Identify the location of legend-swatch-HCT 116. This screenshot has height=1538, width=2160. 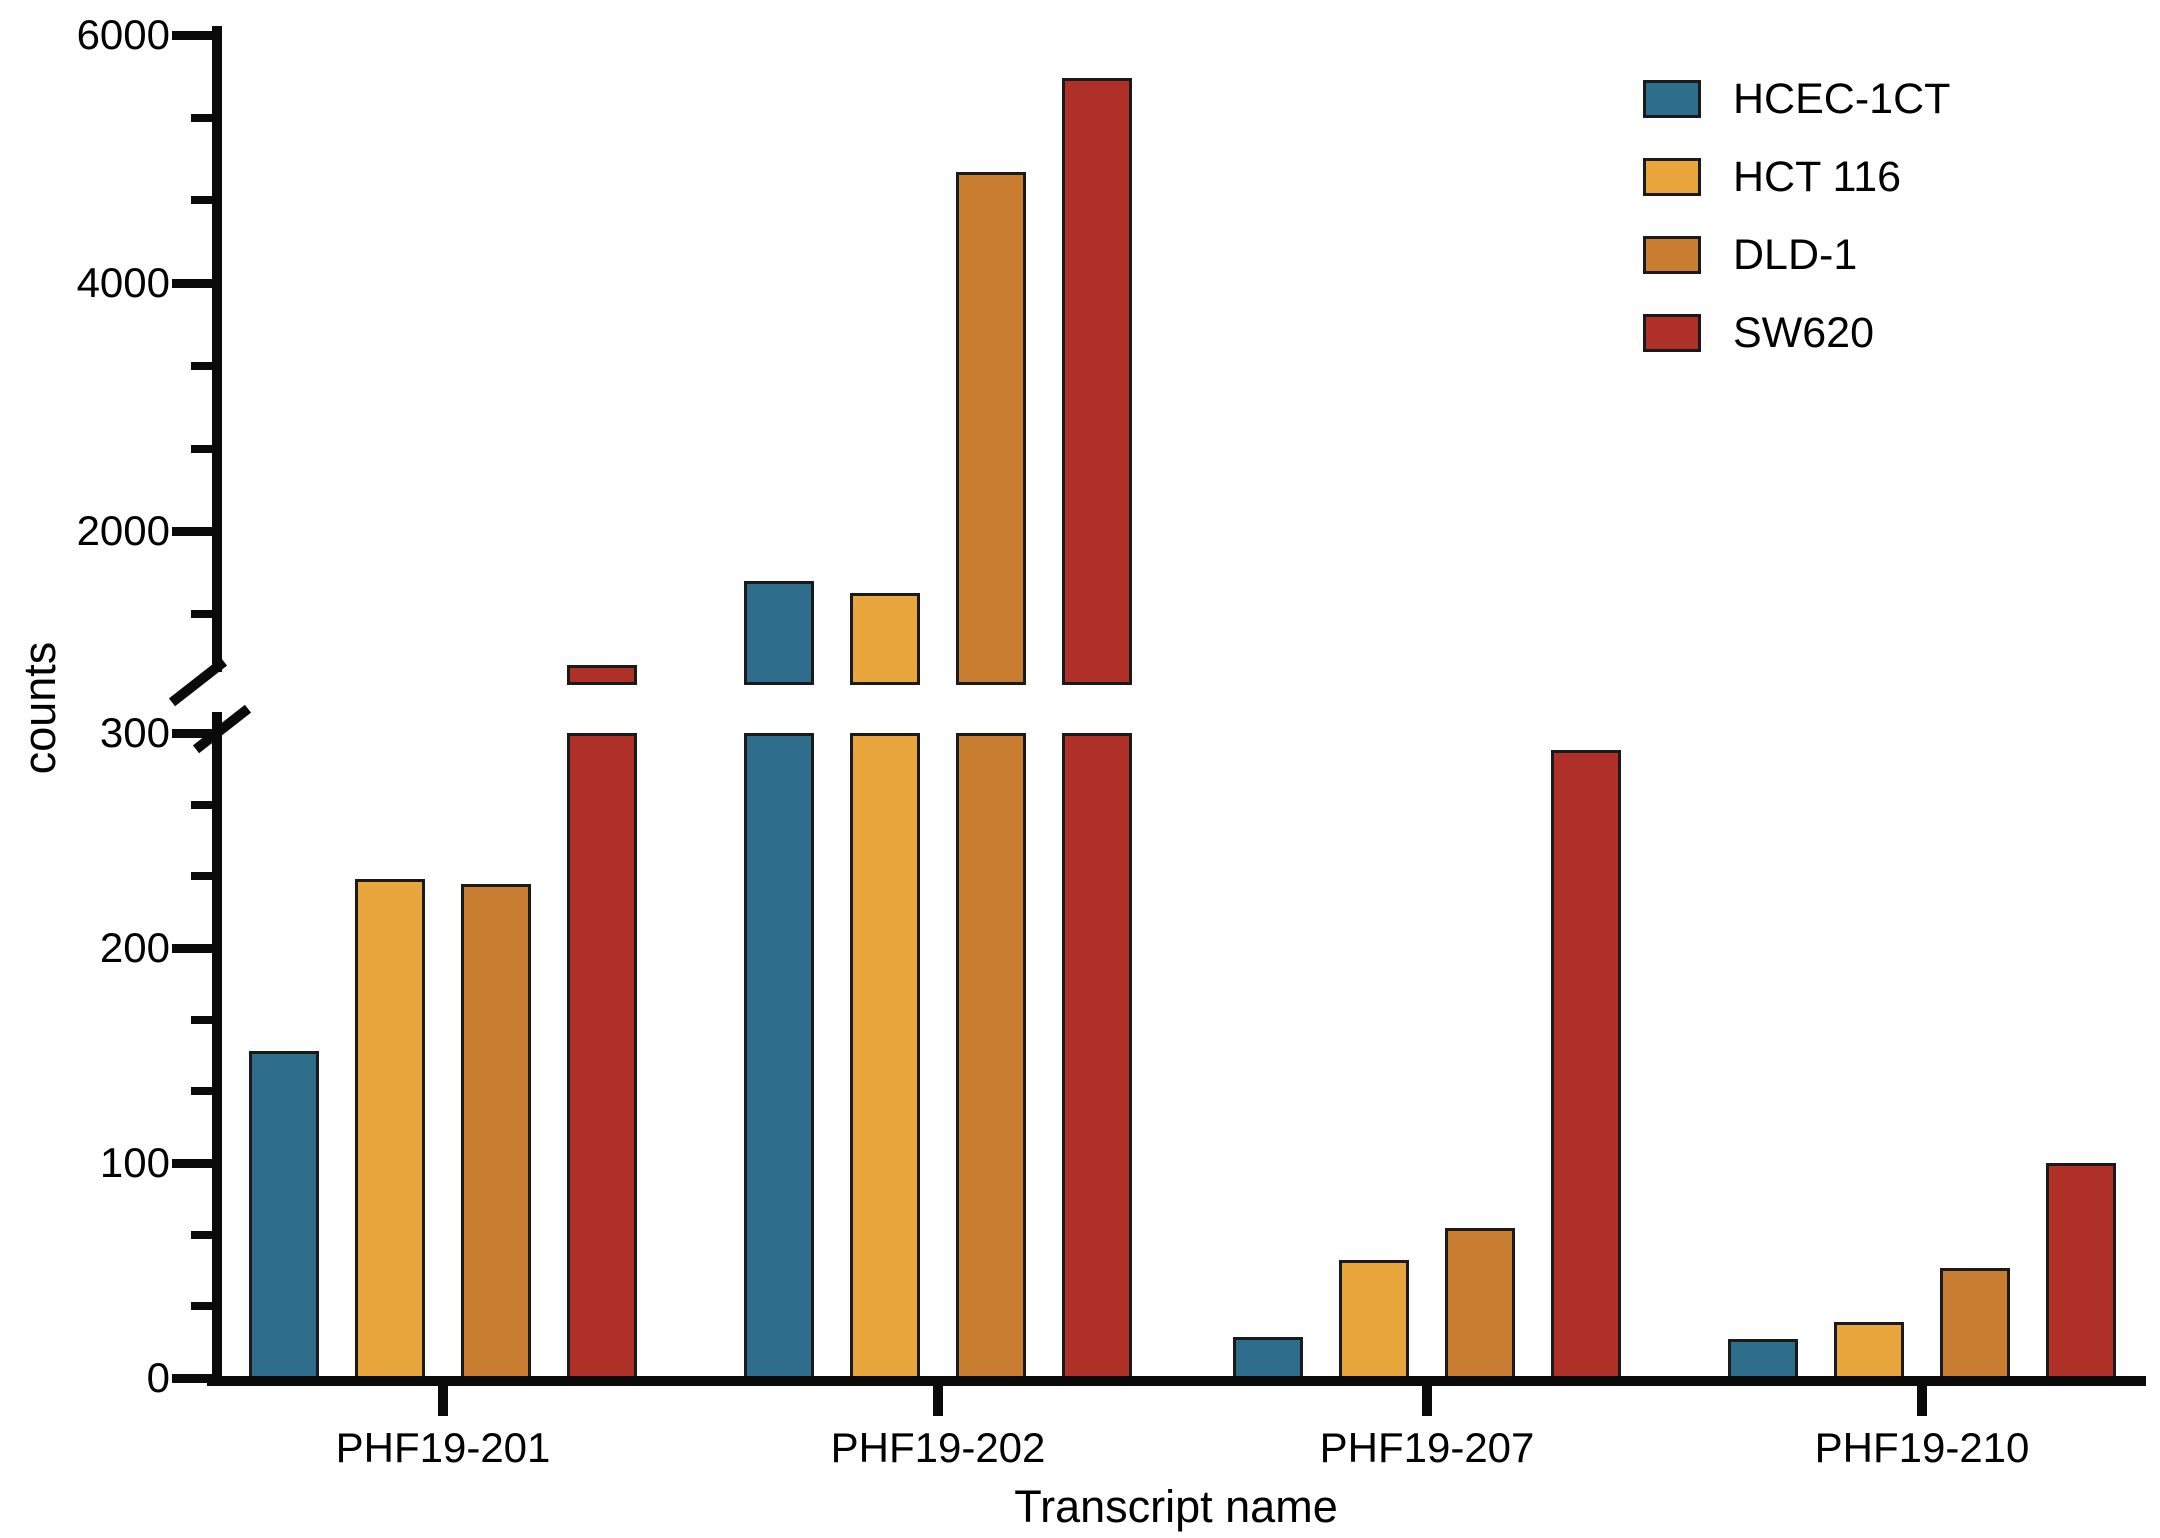
(1672, 177).